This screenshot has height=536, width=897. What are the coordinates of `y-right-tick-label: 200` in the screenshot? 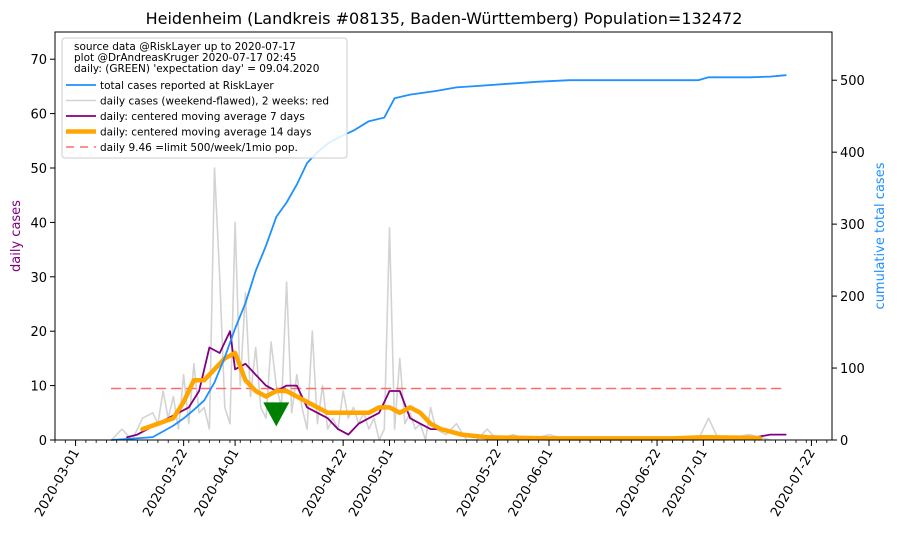 It's located at (852, 297).